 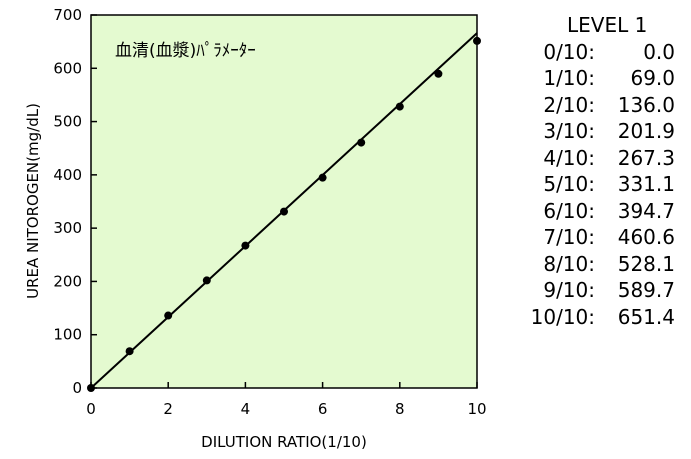 What do you see at coordinates (569, 78) in the screenshot?
I see `dilution-ratio: 1/10:` at bounding box center [569, 78].